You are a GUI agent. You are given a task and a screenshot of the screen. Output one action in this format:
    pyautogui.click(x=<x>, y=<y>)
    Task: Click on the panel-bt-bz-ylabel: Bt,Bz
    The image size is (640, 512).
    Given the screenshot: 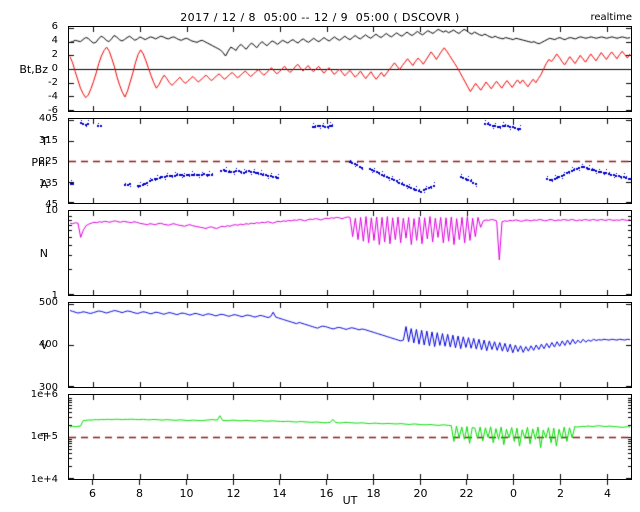 What is the action you would take?
    pyautogui.click(x=33, y=69)
    